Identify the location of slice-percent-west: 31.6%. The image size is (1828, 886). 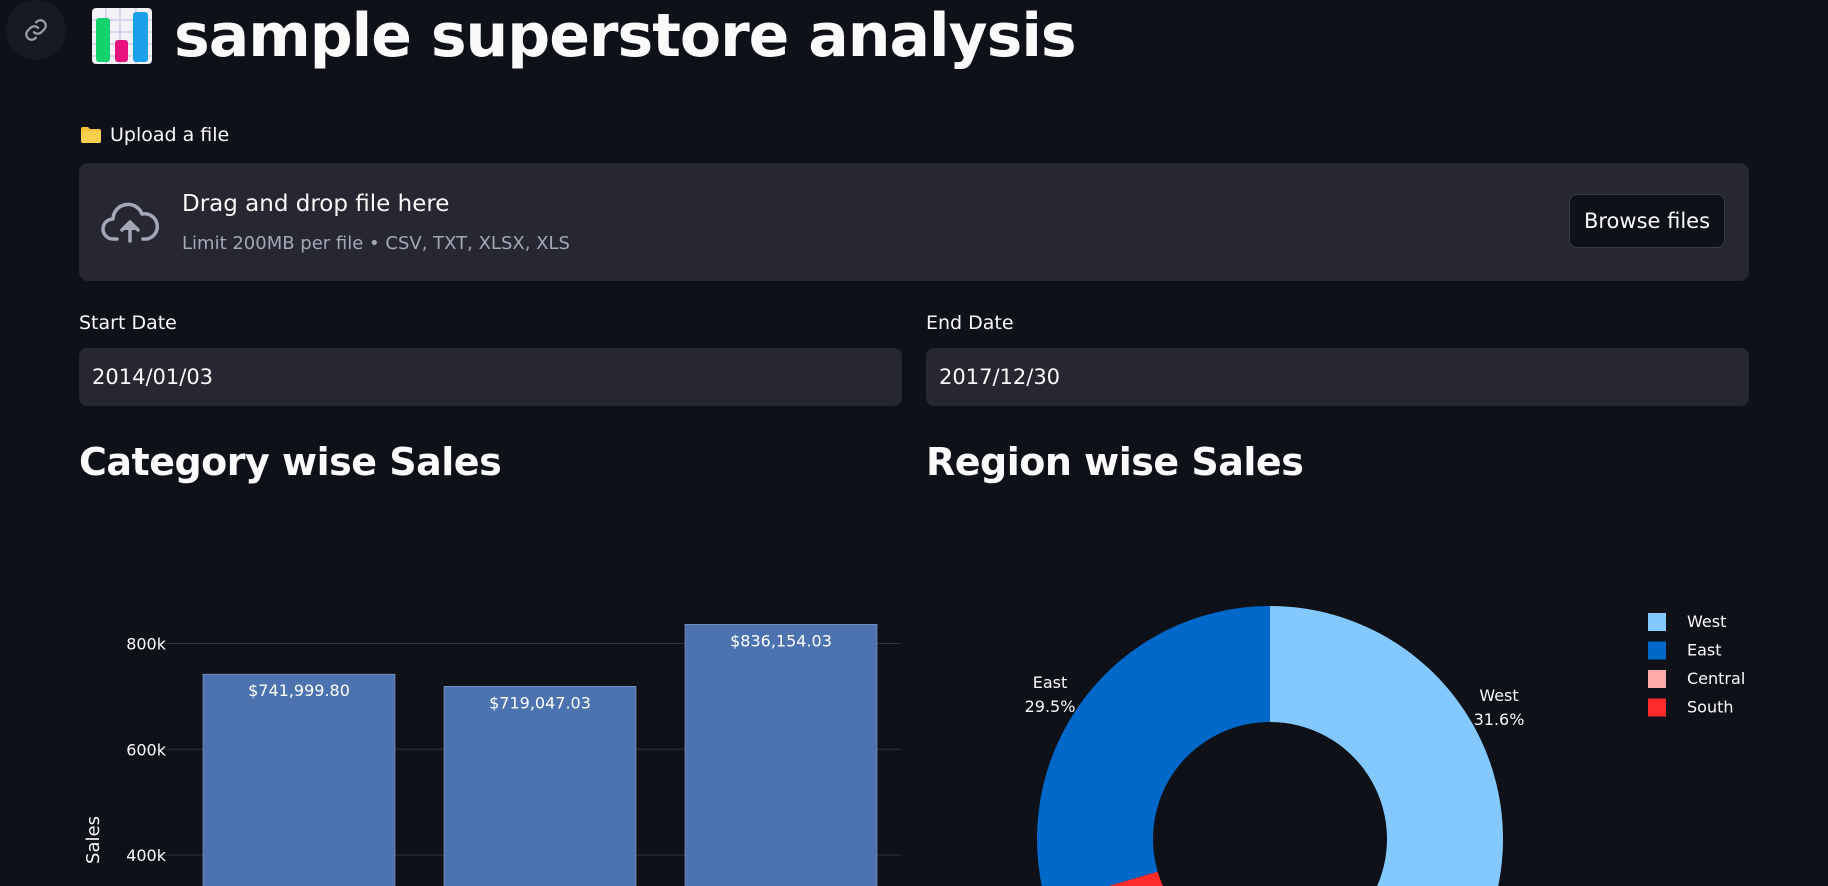
(1499, 719).